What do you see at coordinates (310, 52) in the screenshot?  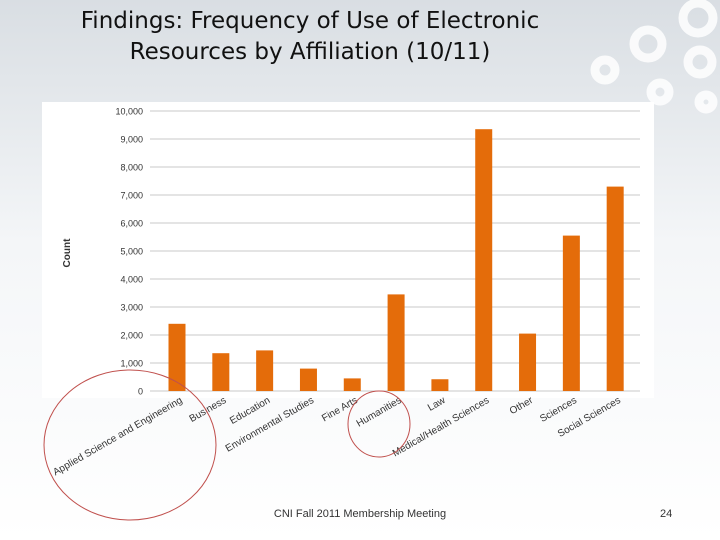 I see `title-line-2: Resources by Affiliation (10/11)` at bounding box center [310, 52].